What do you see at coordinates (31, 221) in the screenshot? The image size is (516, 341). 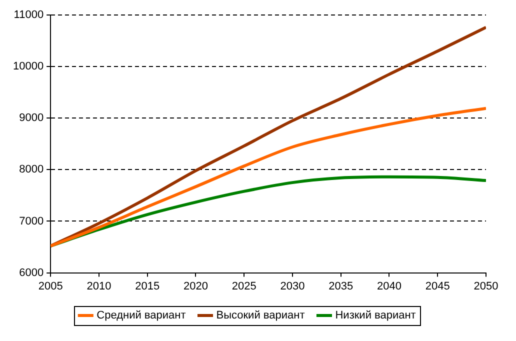 I see `y-tick-label: 7000` at bounding box center [31, 221].